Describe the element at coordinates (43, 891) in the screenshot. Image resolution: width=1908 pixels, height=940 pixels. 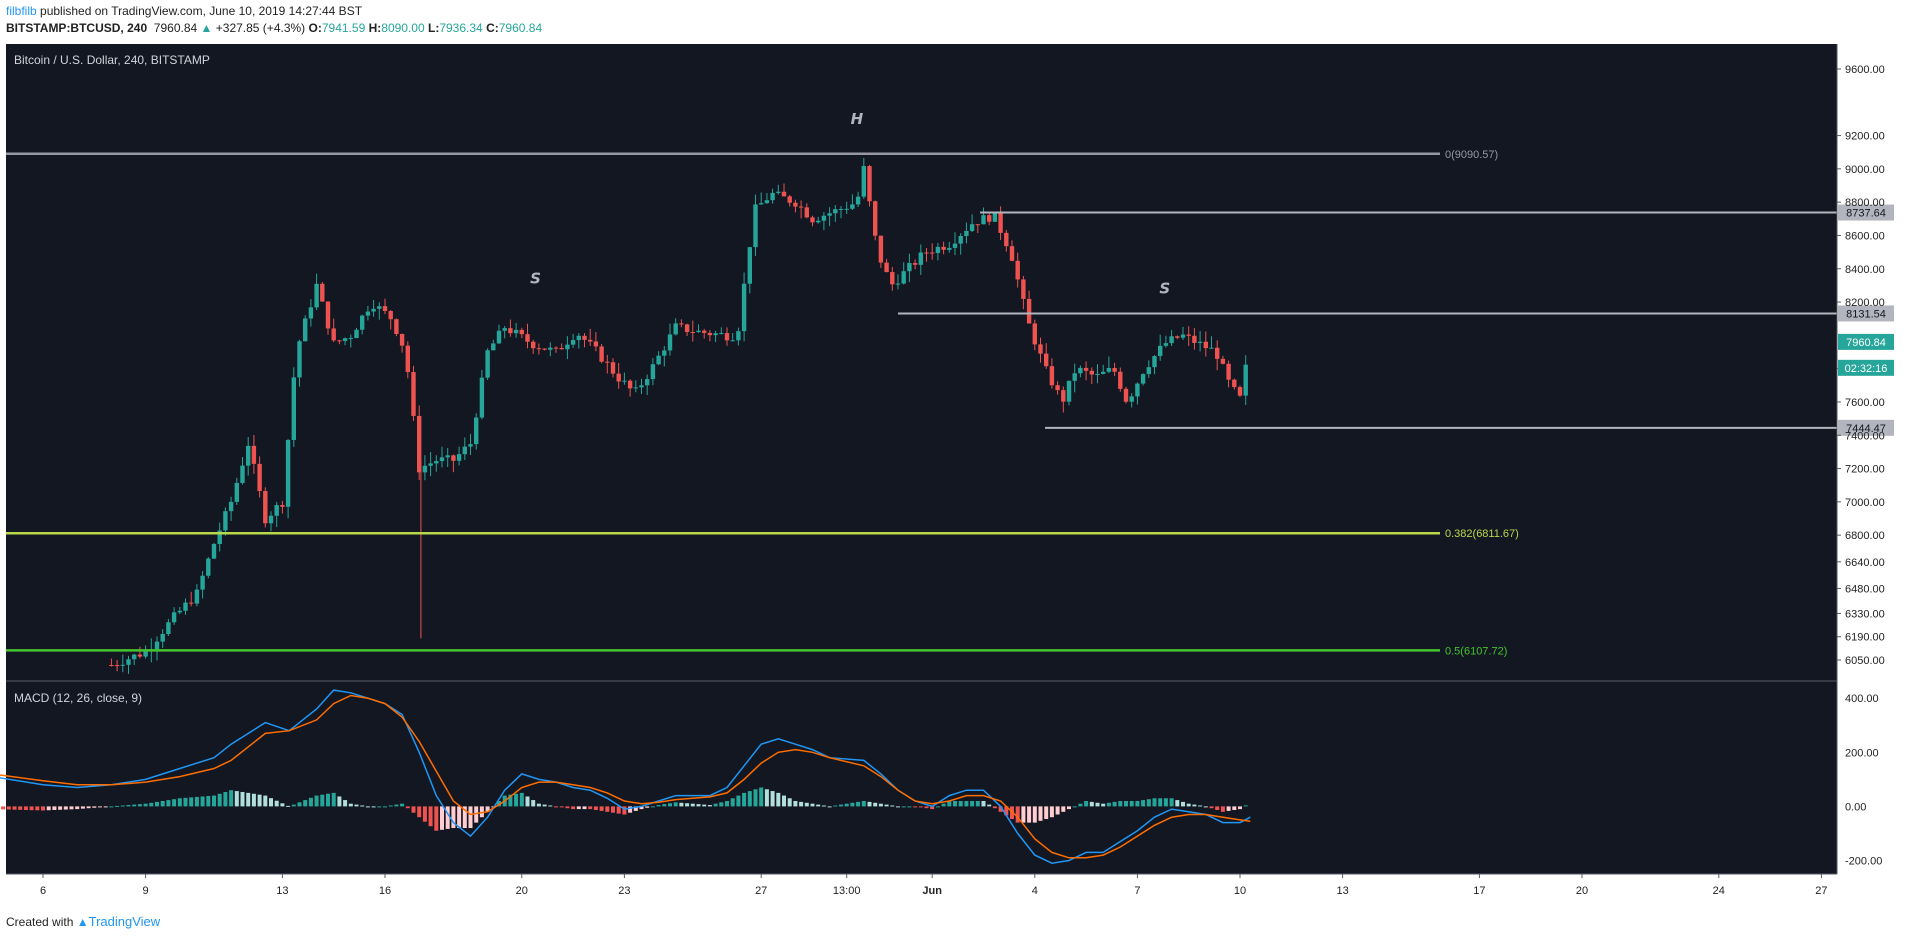
I see `time-tick-label: 6` at that location.